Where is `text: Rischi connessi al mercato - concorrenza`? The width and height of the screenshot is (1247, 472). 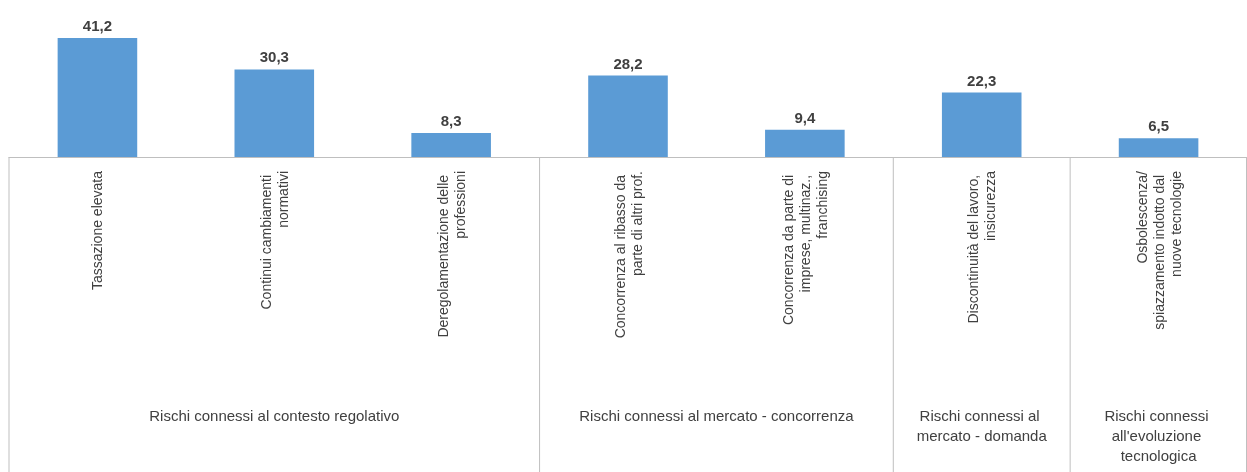
text: Rischi connessi al mercato - concorrenza is located at coordinates (717, 415).